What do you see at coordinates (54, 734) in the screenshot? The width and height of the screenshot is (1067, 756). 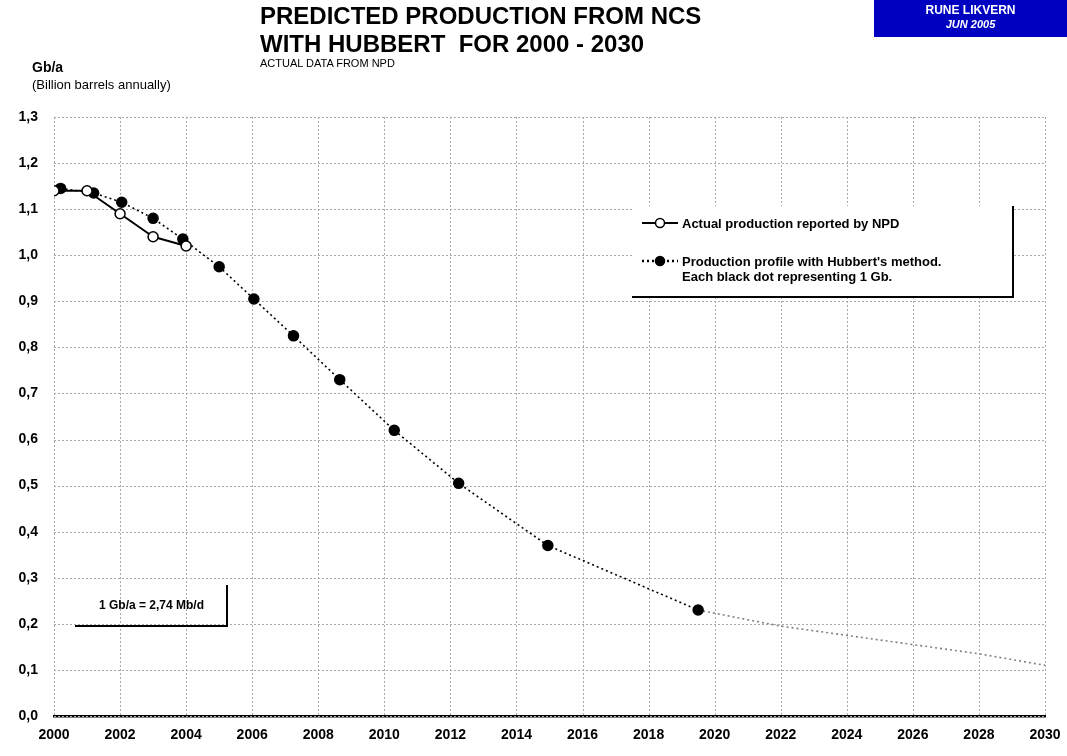 I see `x-tick-label: 2000` at bounding box center [54, 734].